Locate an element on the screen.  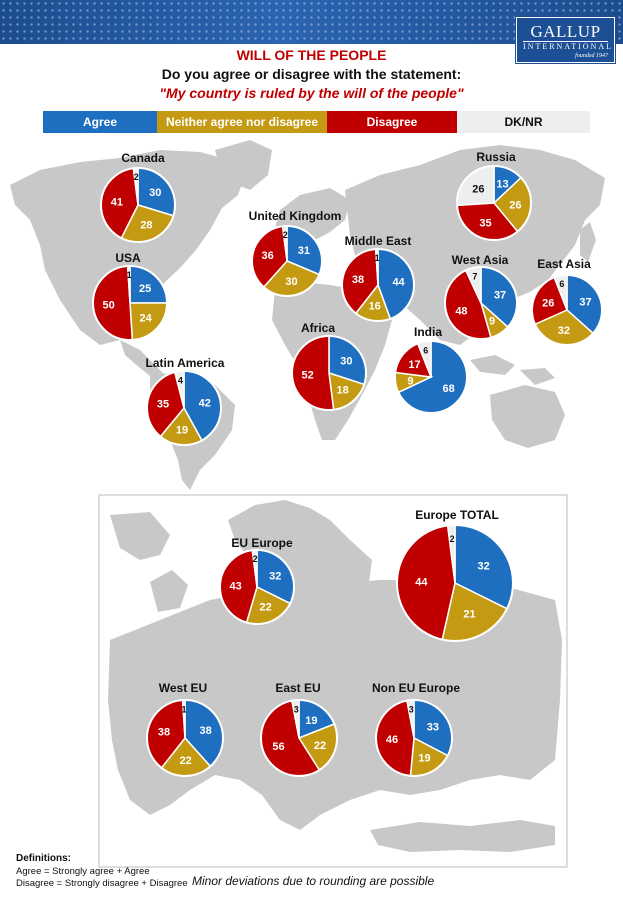
data-label-neither: 24 is located at coordinates (146, 319).